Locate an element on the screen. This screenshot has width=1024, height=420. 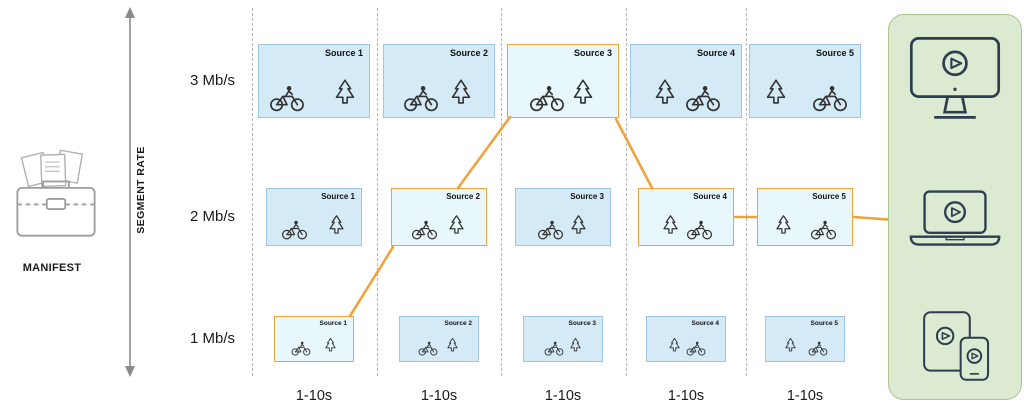
rate-label-3mbps: 3 Mb/s is located at coordinates (213, 80).